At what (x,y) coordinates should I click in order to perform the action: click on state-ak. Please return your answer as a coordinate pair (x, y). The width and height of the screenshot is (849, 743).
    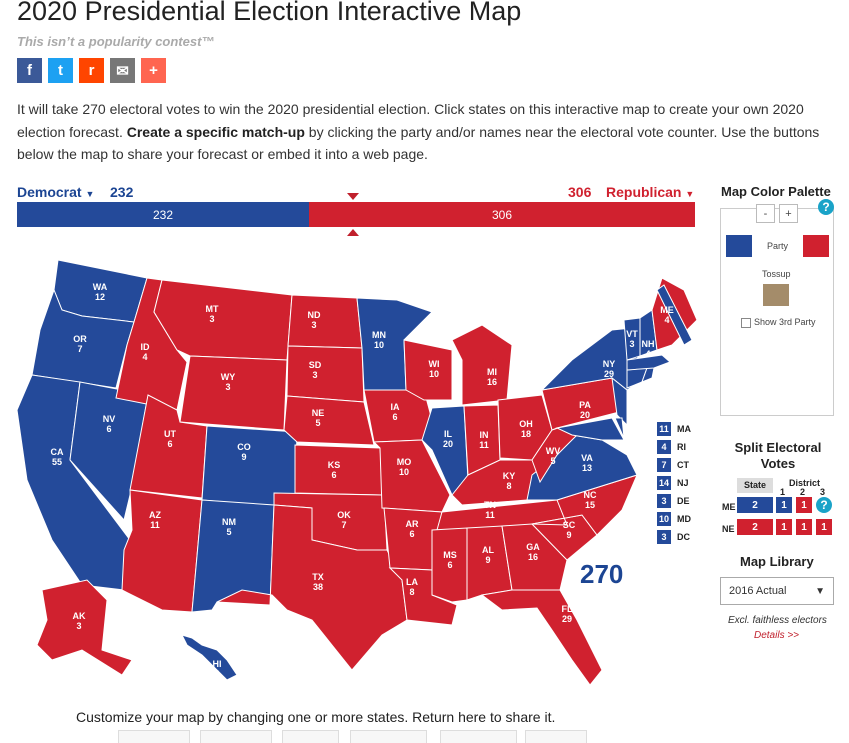
    Looking at the image, I should click on (84, 627).